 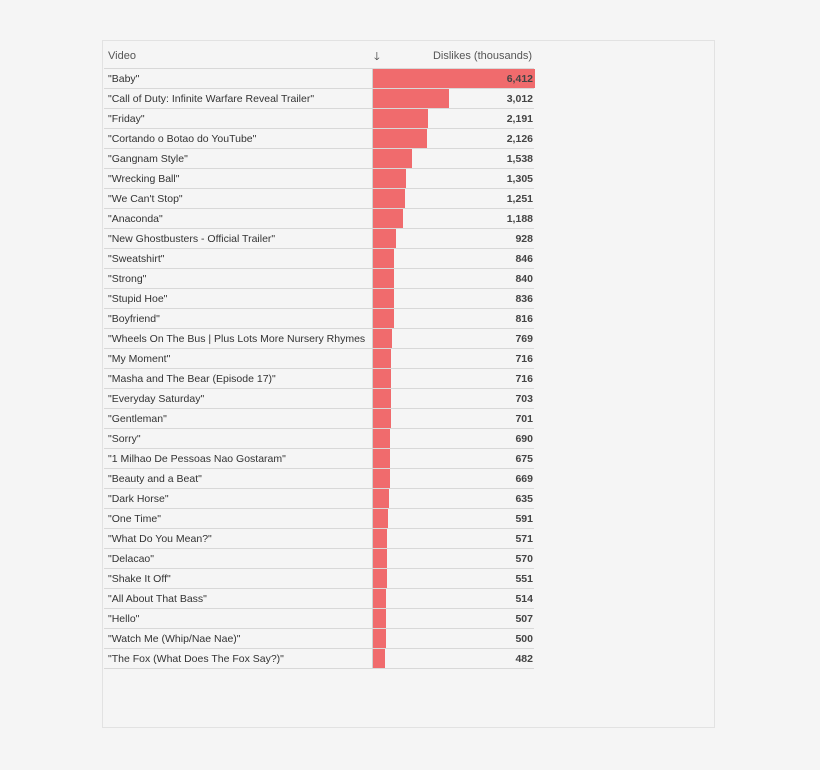 What do you see at coordinates (524, 299) in the screenshot?
I see `dislike-value: 836` at bounding box center [524, 299].